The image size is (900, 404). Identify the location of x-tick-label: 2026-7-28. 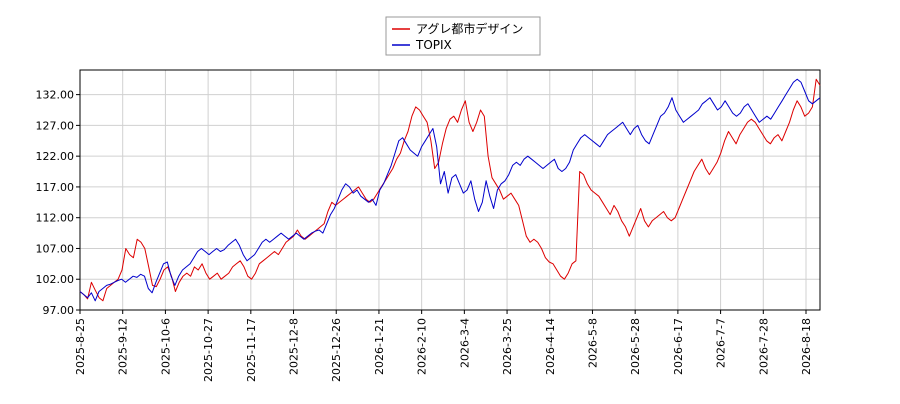
(763, 346).